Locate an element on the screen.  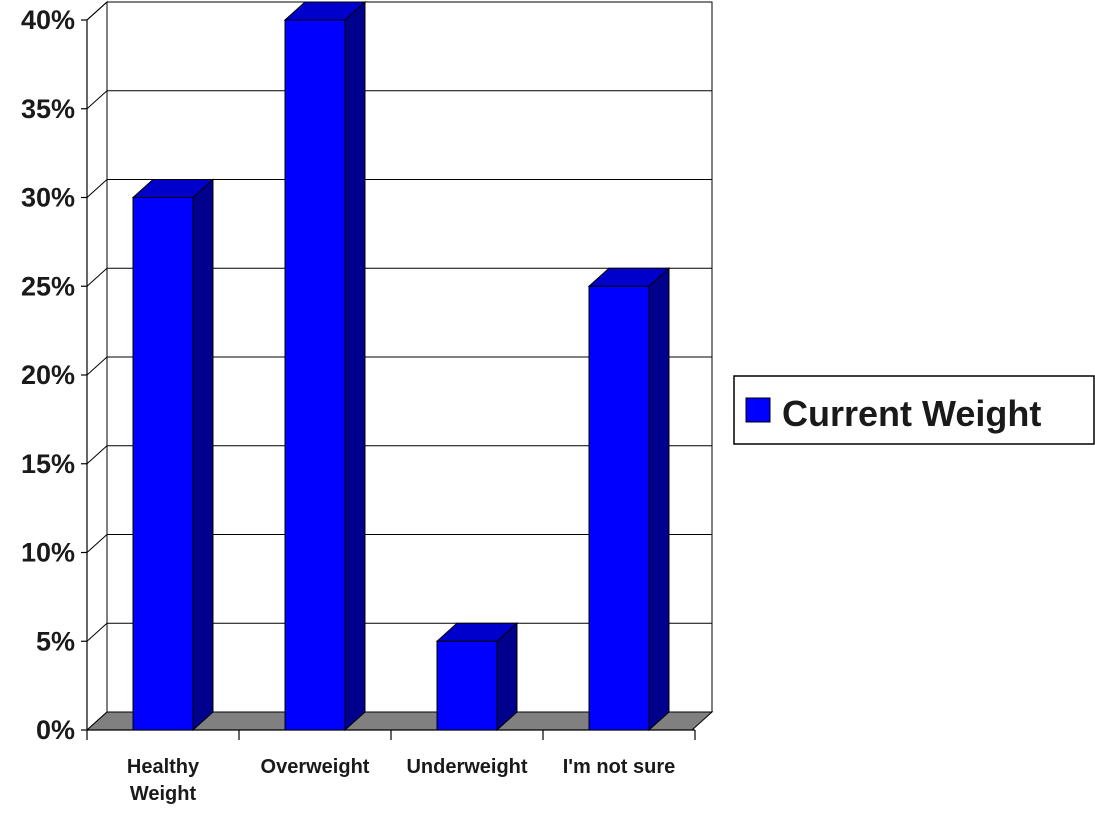
legend: Current Weight is located at coordinates (914, 410).